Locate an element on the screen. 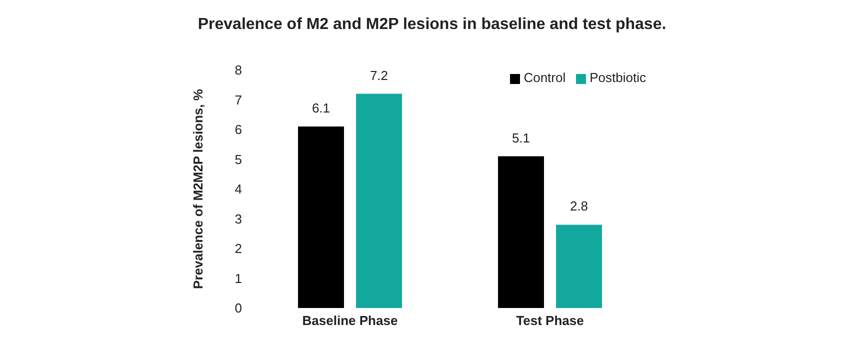 The width and height of the screenshot is (864, 351). data-label: 2.8 is located at coordinates (579, 206).